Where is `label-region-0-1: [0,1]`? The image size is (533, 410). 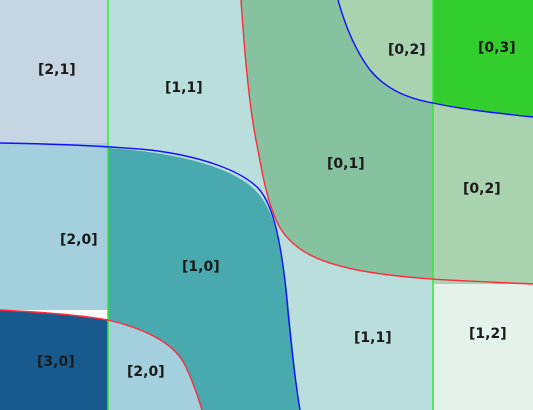 label-region-0-1: [0,1] is located at coordinates (346, 164).